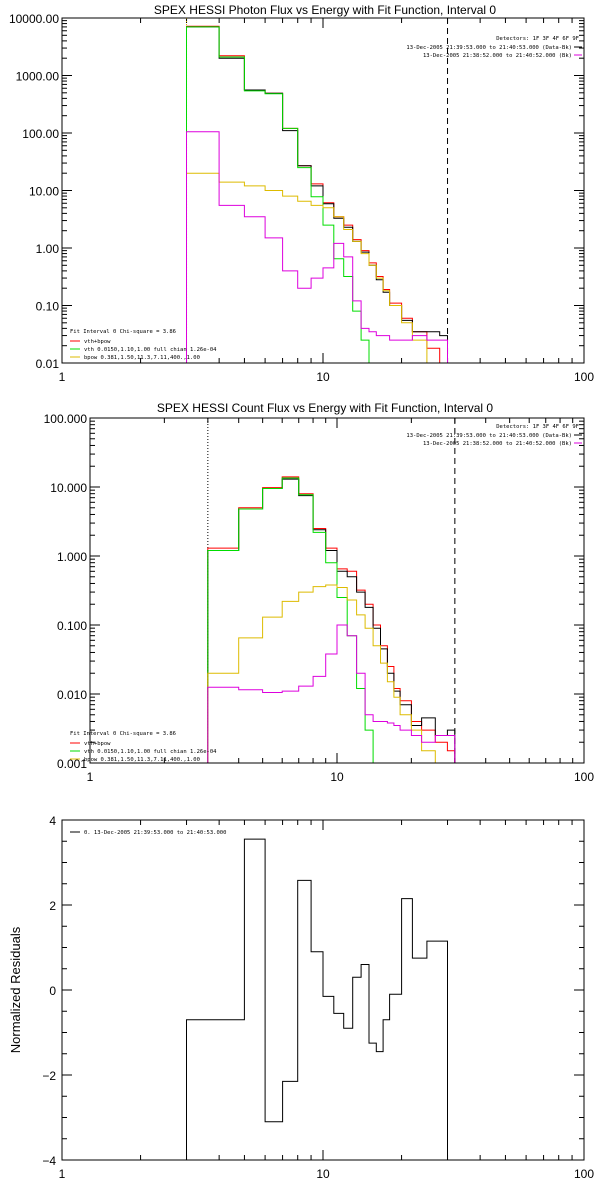 The height and width of the screenshot is (1200, 600). Describe the element at coordinates (537, 39) in the screenshot. I see `detectors-label: Detectors: 1F 3F 4F 6F 9F` at that location.